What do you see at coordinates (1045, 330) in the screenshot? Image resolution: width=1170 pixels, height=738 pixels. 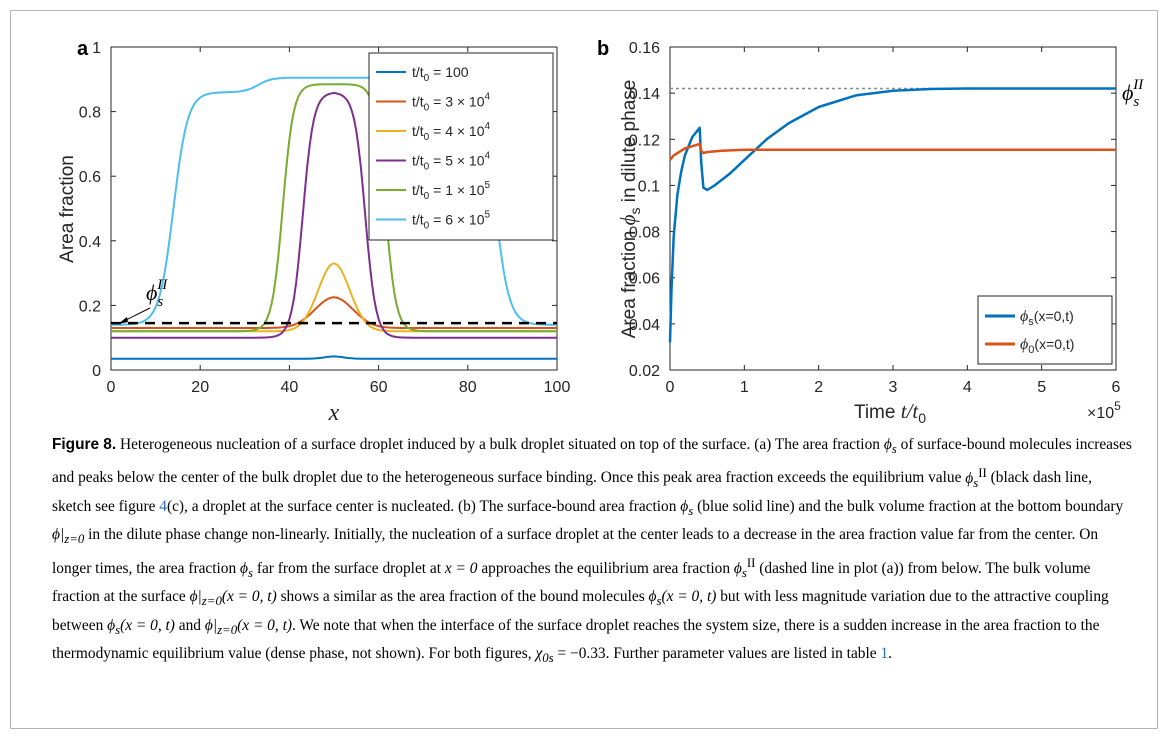 I see `panel-b-legend: ϕs(x=0,t) ϕ0(x=0,t)` at bounding box center [1045, 330].